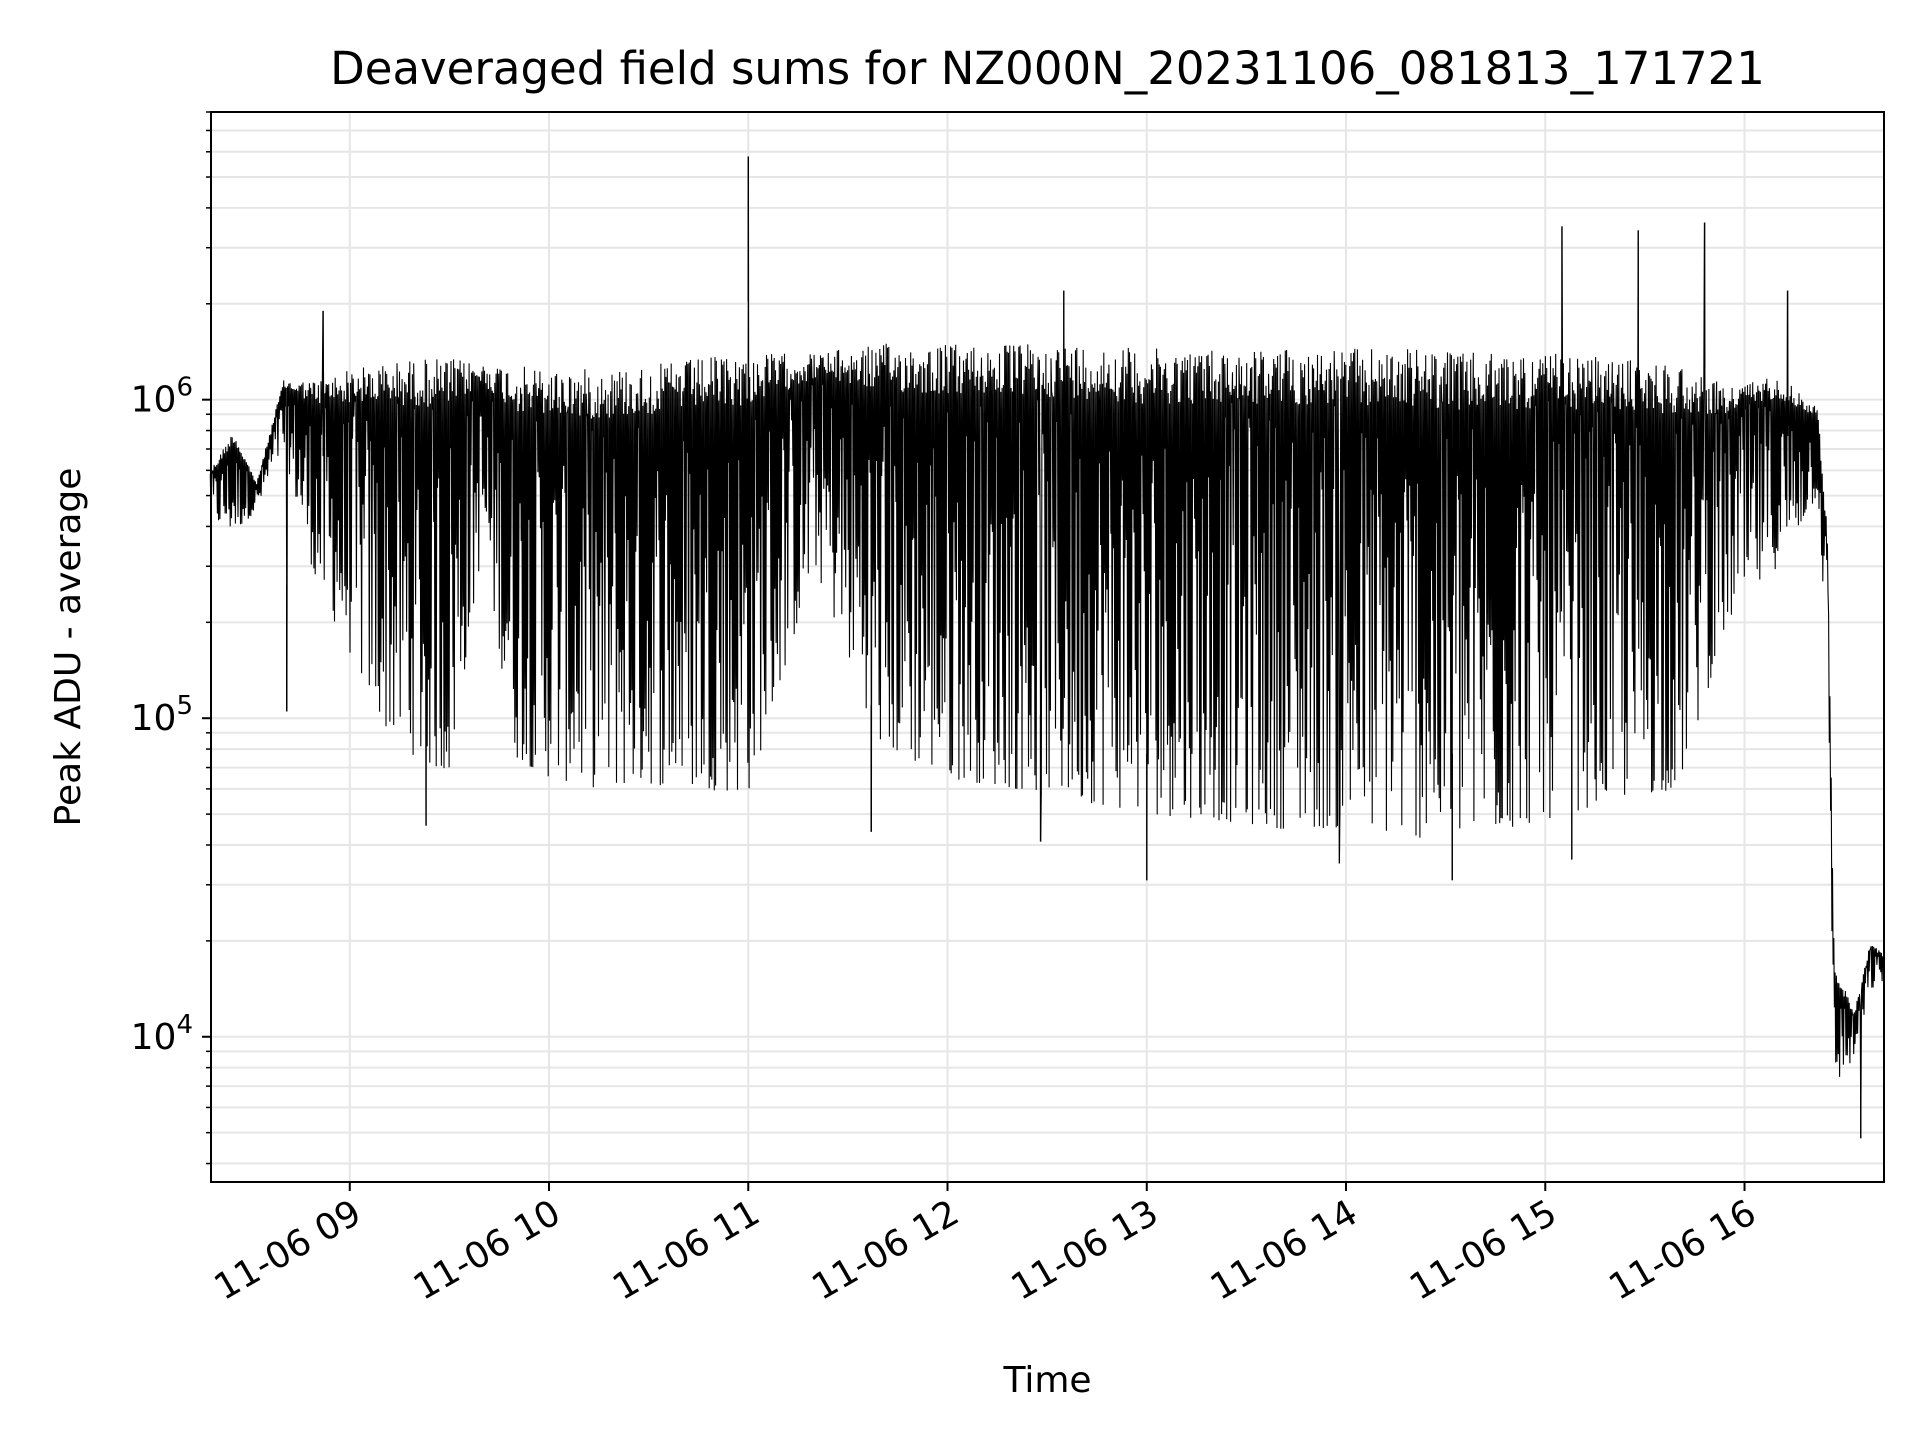 Image resolution: width=1920 pixels, height=1440 pixels. I want to click on y-tick-label: 10⁴, so click(162, 1034).